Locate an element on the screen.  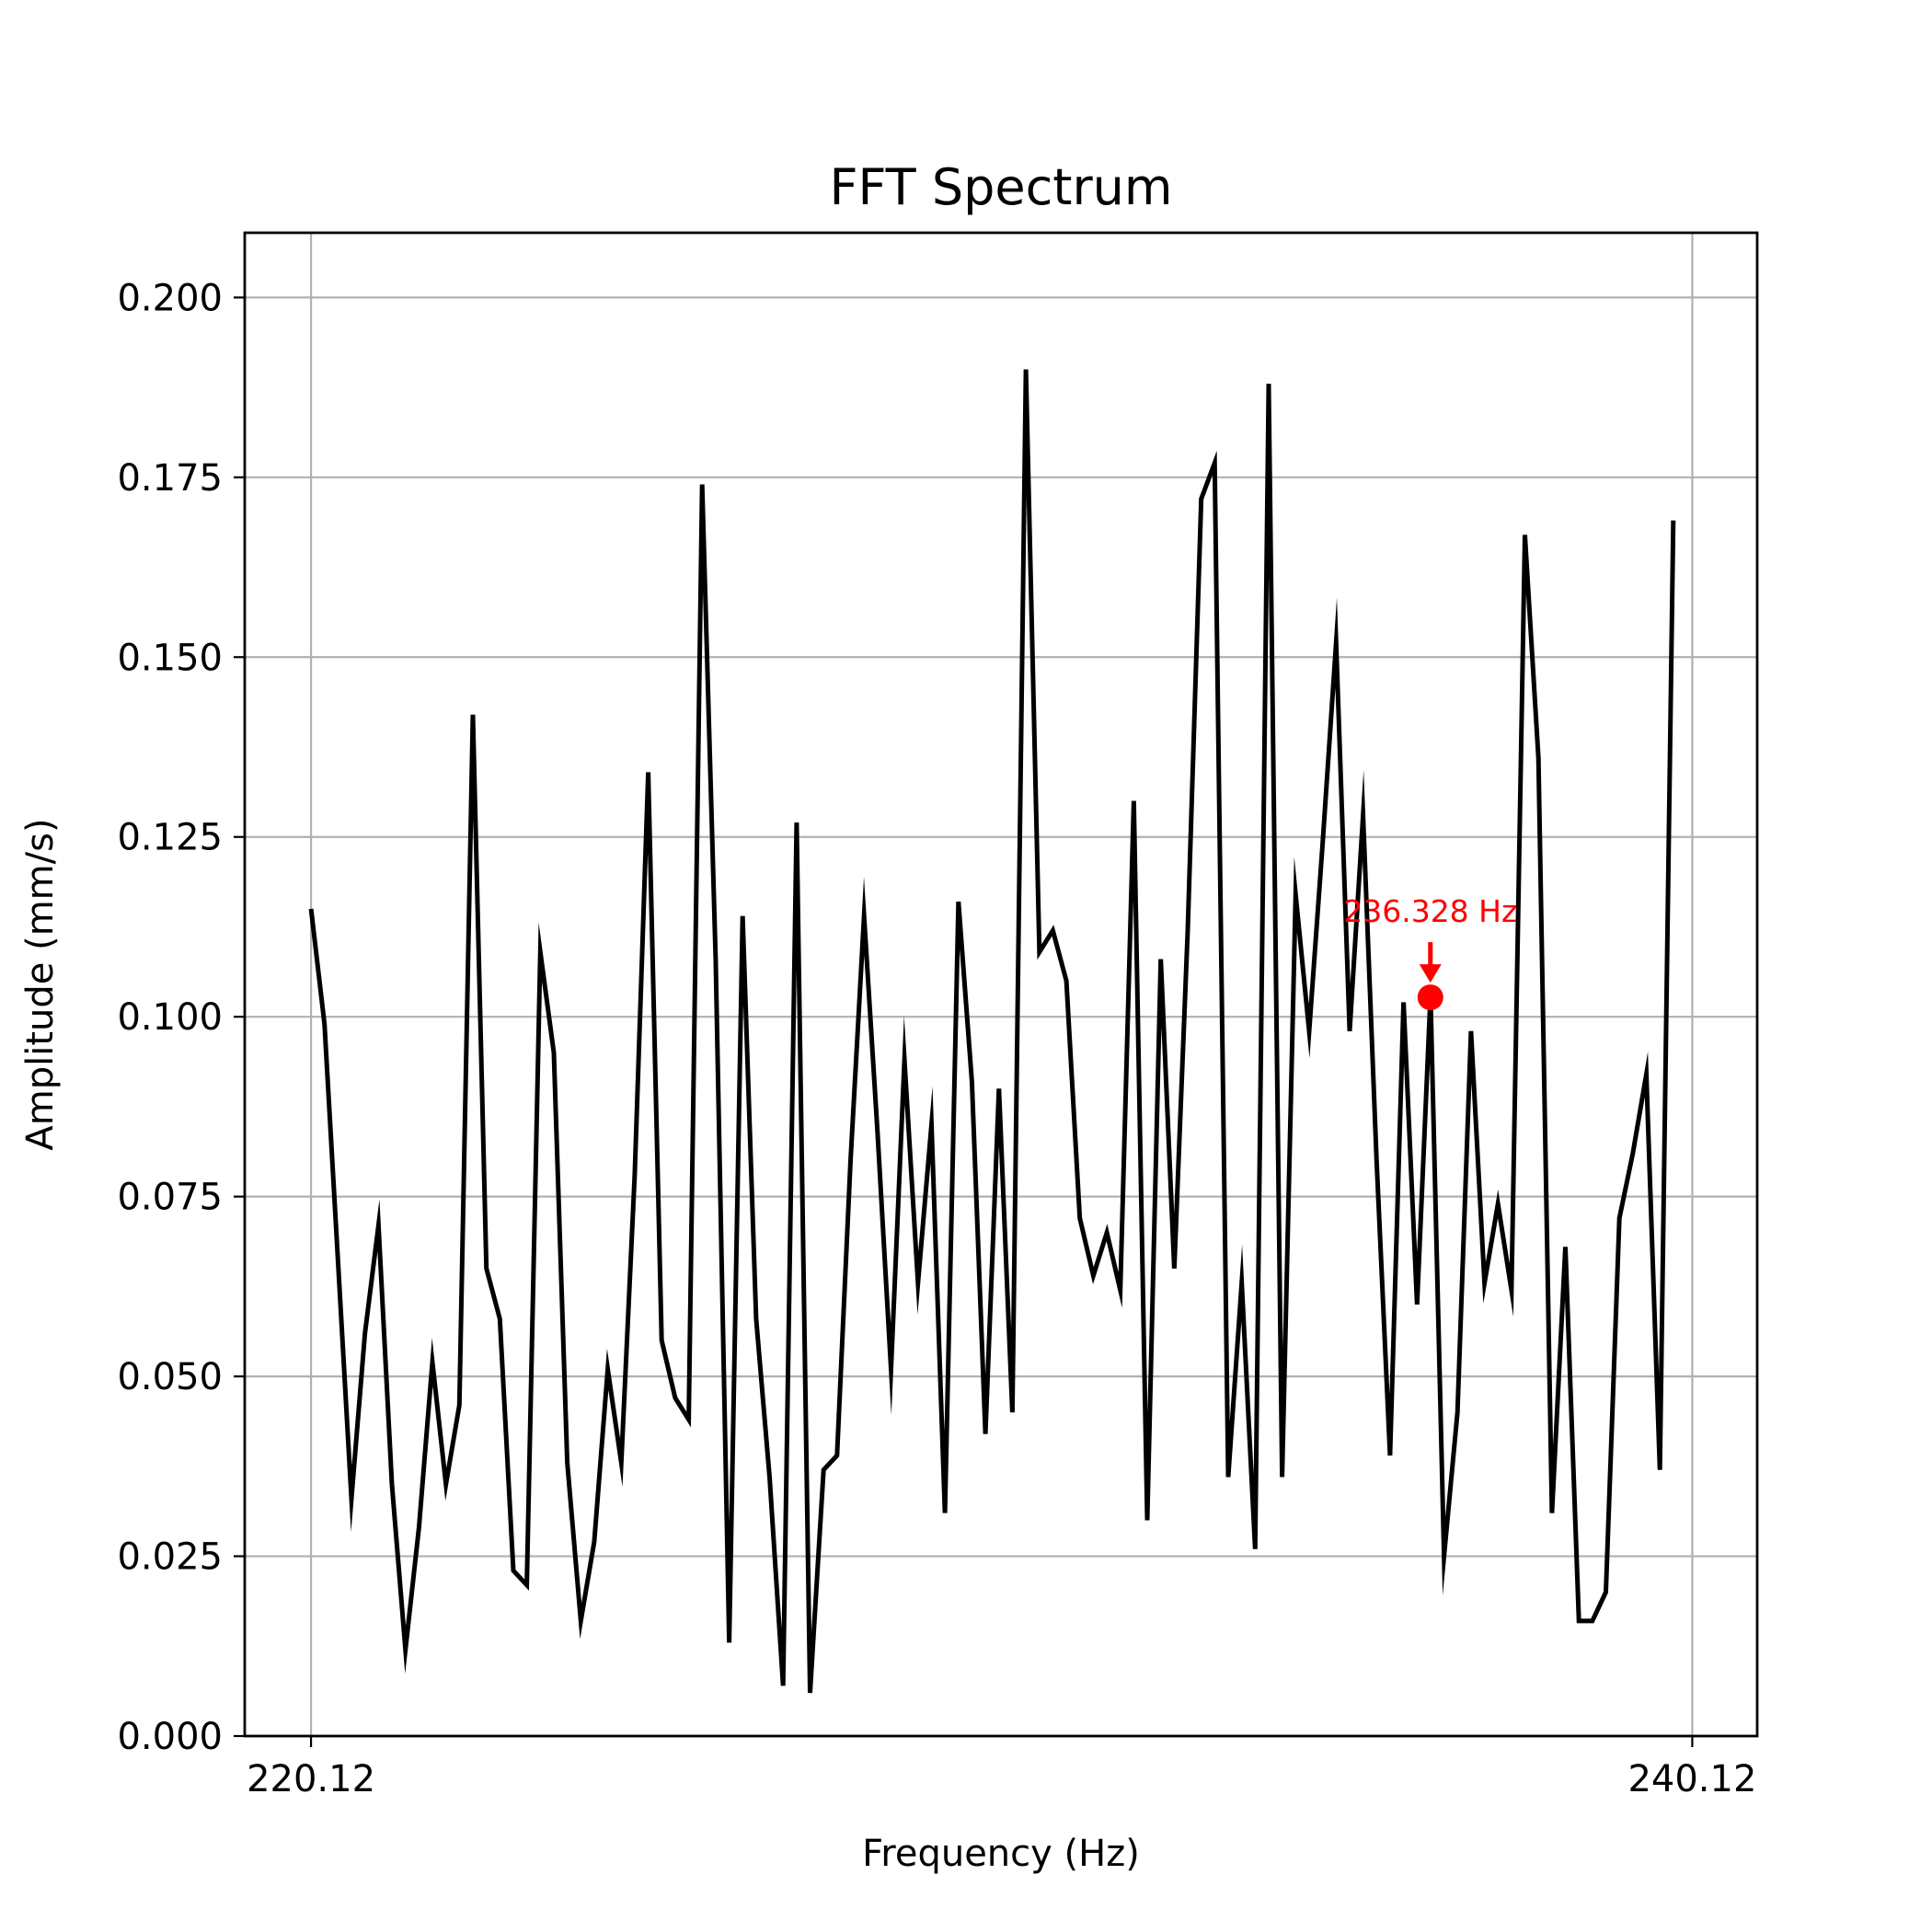
y-tick-label: 0.000 is located at coordinates (170, 1737).